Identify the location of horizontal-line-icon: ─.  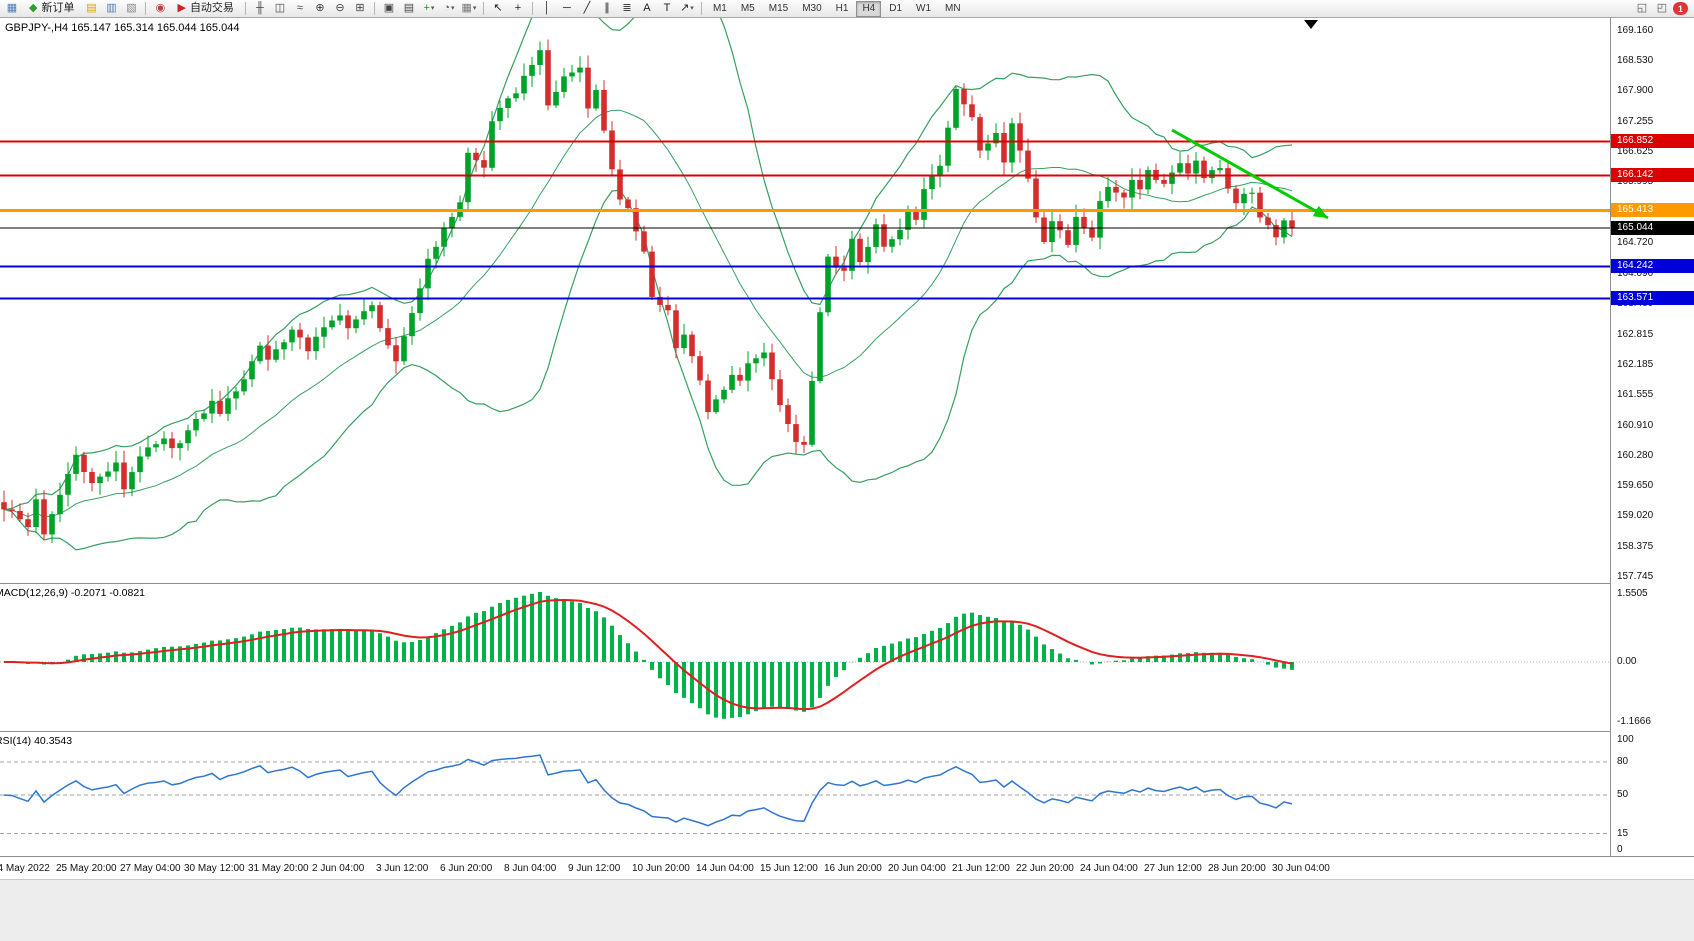
(567, 9).